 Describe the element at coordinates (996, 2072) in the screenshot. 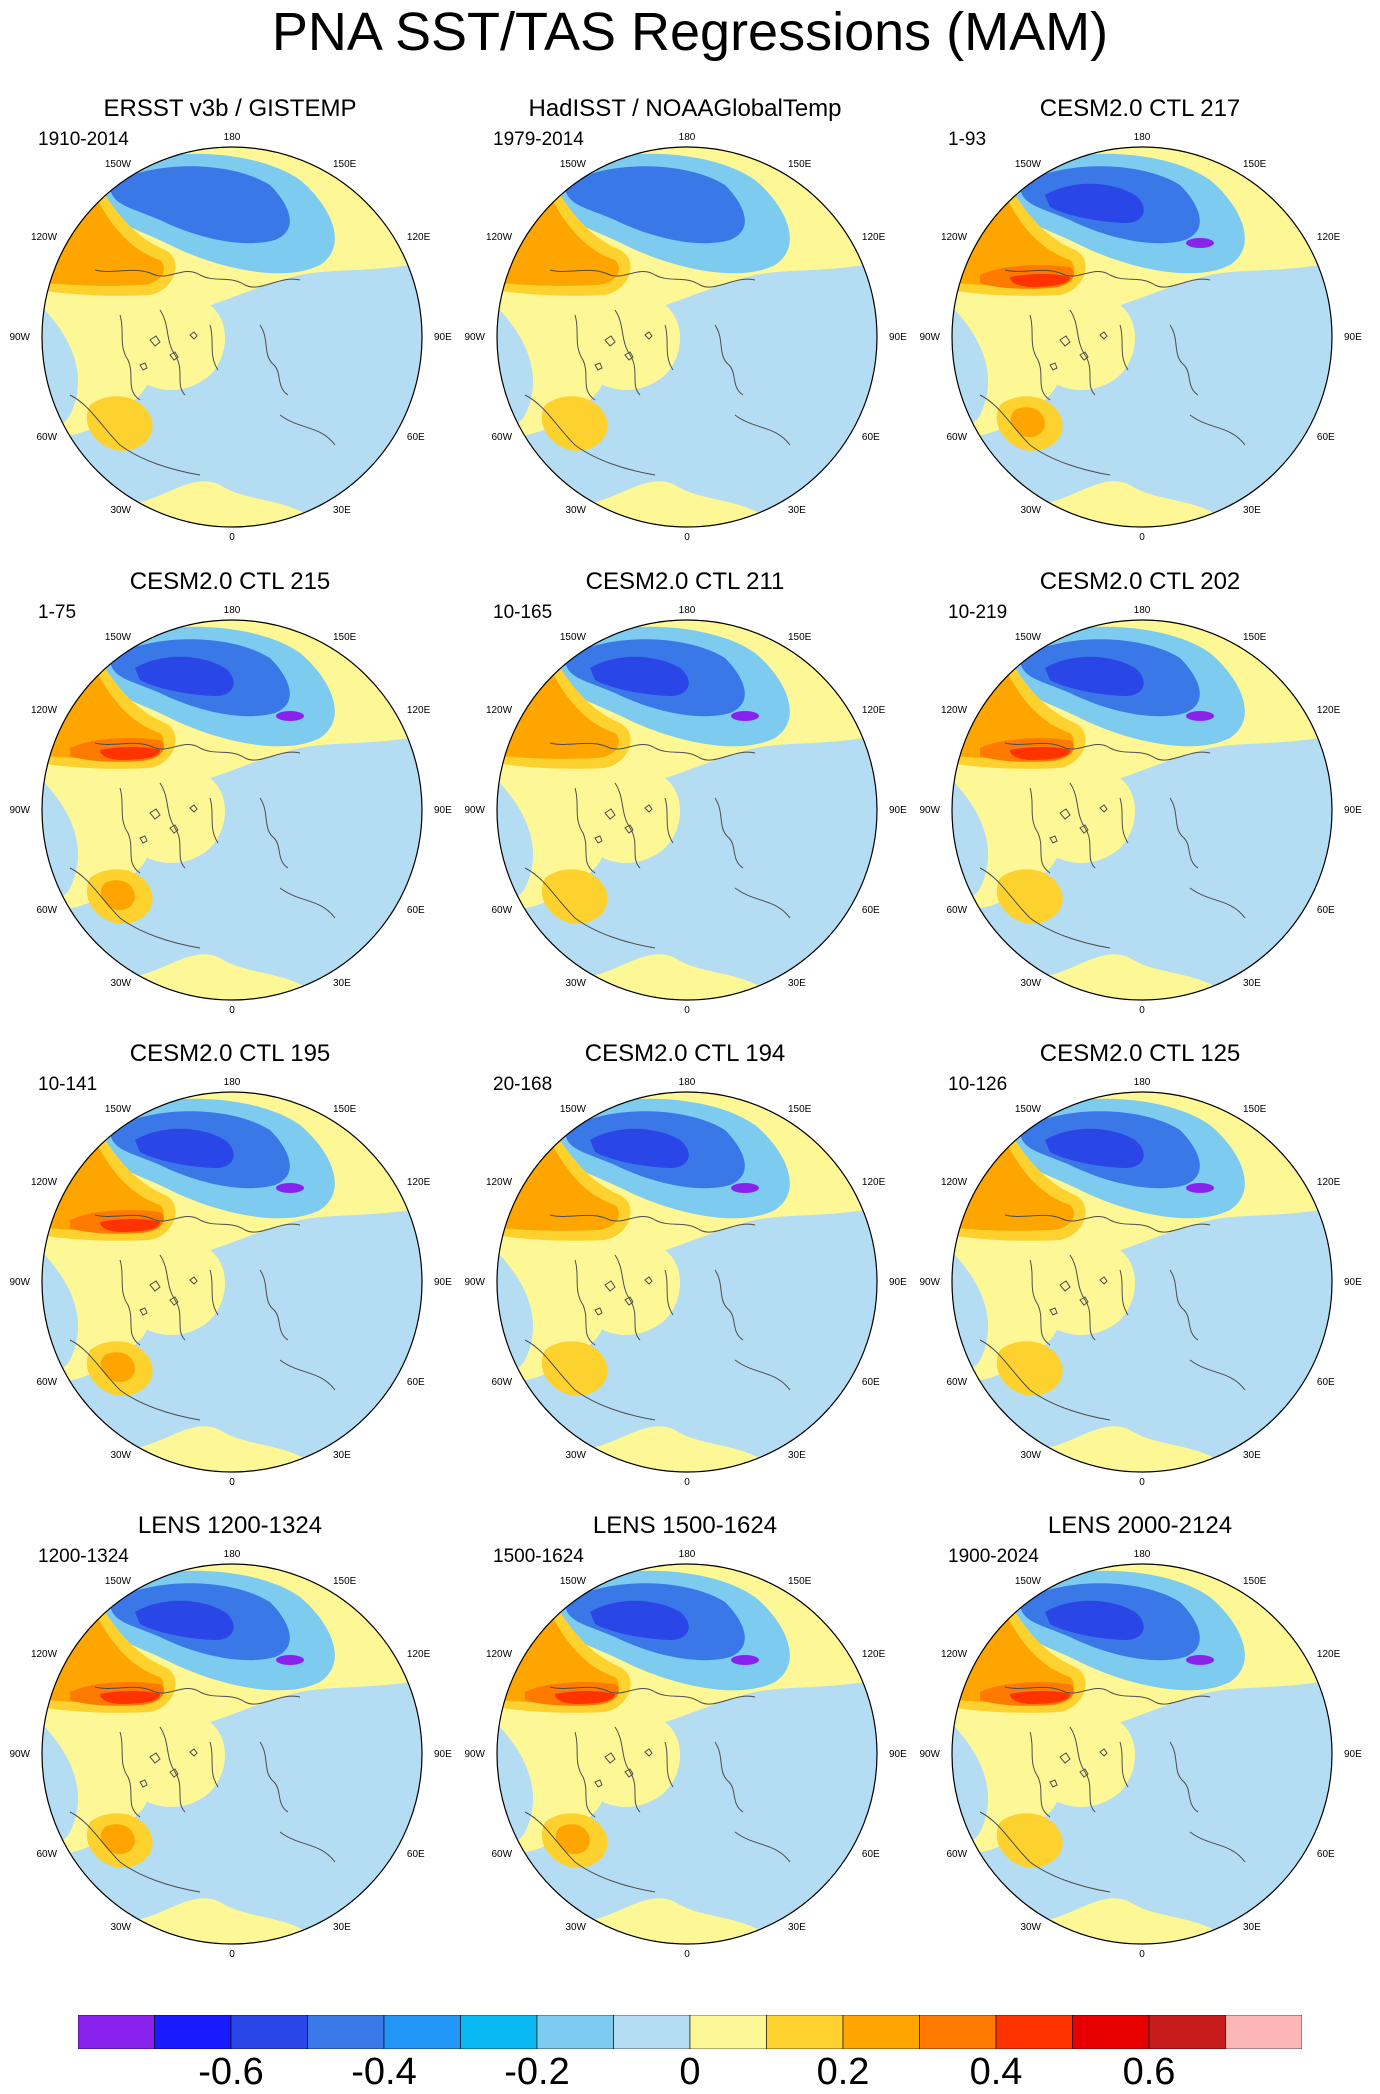

I see `colorbar-tick-label: 0.4` at that location.